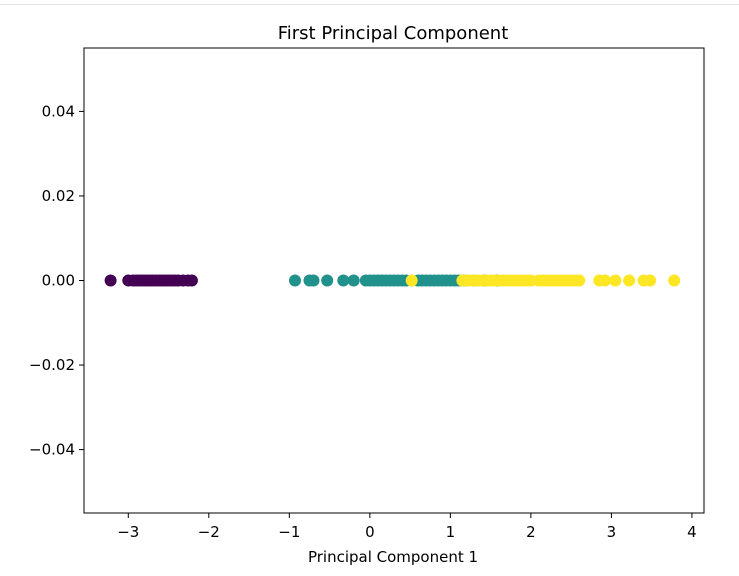 The image size is (739, 576). What do you see at coordinates (128, 532) in the screenshot?
I see `x-tick-label: −3` at bounding box center [128, 532].